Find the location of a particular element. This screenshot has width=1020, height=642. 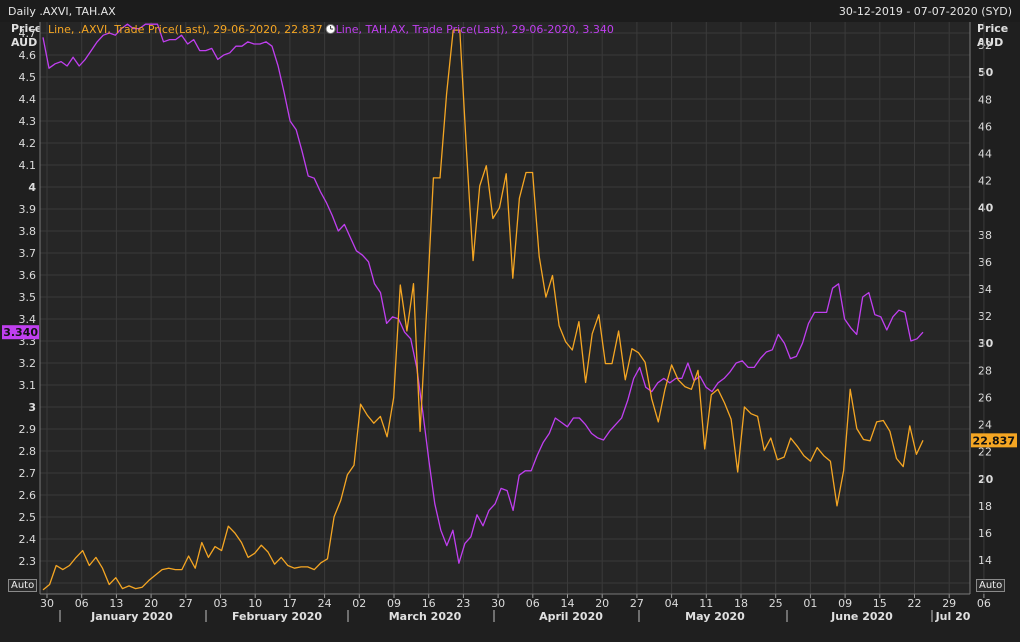

right-tick-label: 44 is located at coordinates (985, 153).